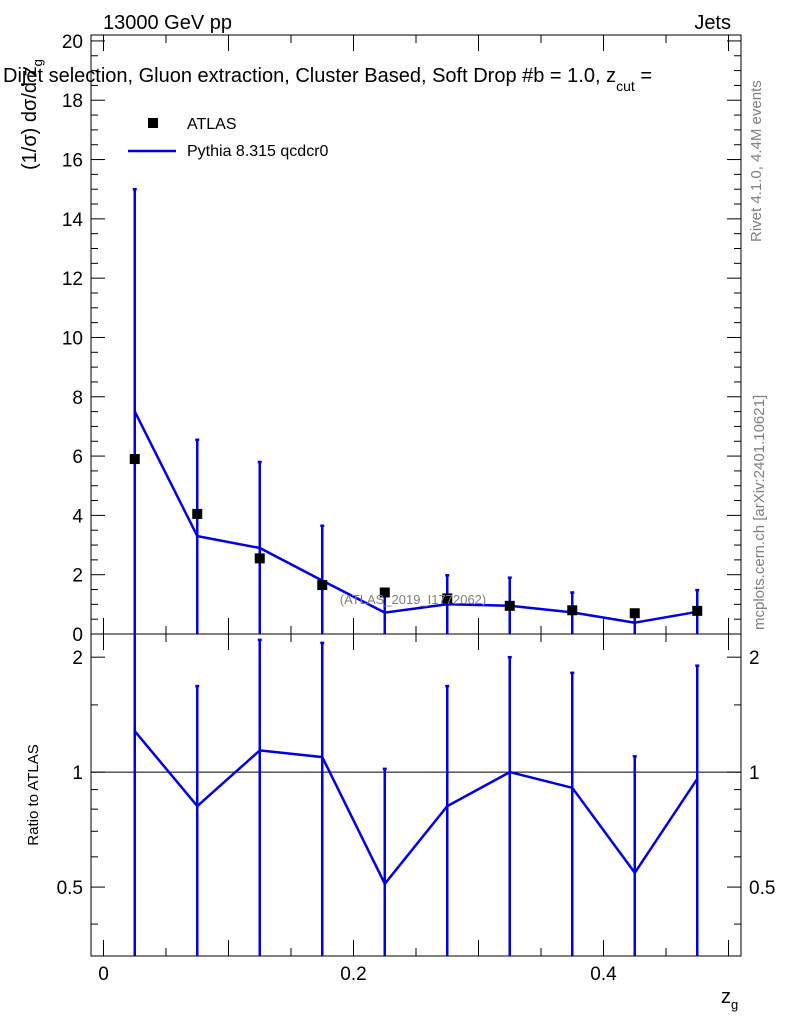 Image resolution: width=786 pixels, height=1024 pixels. I want to click on legend-data-label: ATLAS, so click(212, 124).